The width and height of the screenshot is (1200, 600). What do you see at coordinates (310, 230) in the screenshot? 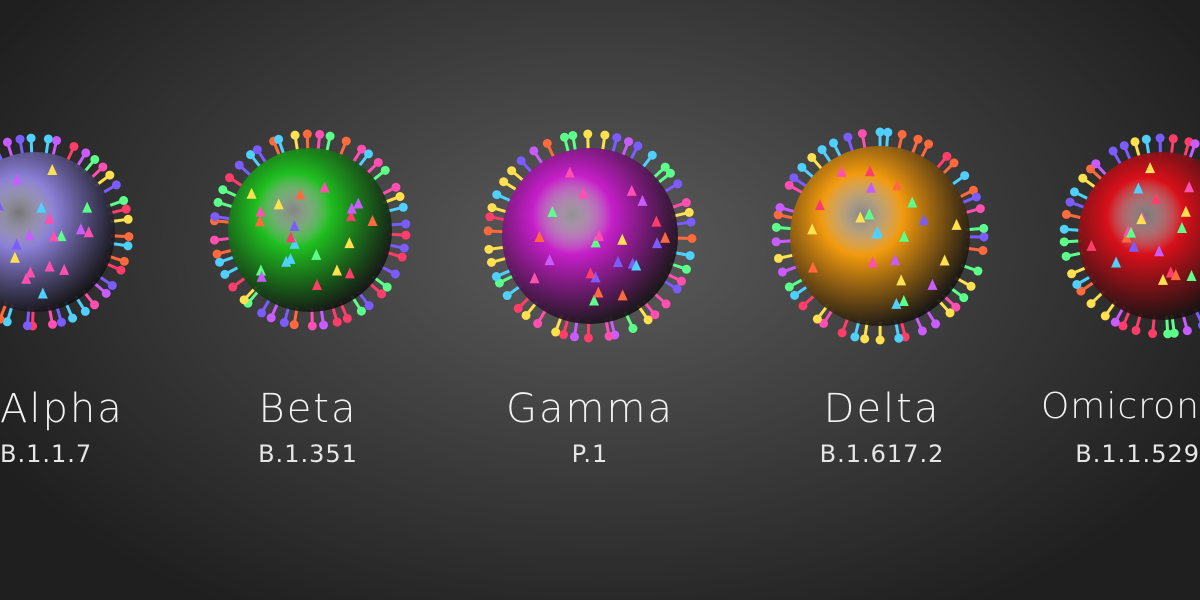
I see `virus-beta` at bounding box center [310, 230].